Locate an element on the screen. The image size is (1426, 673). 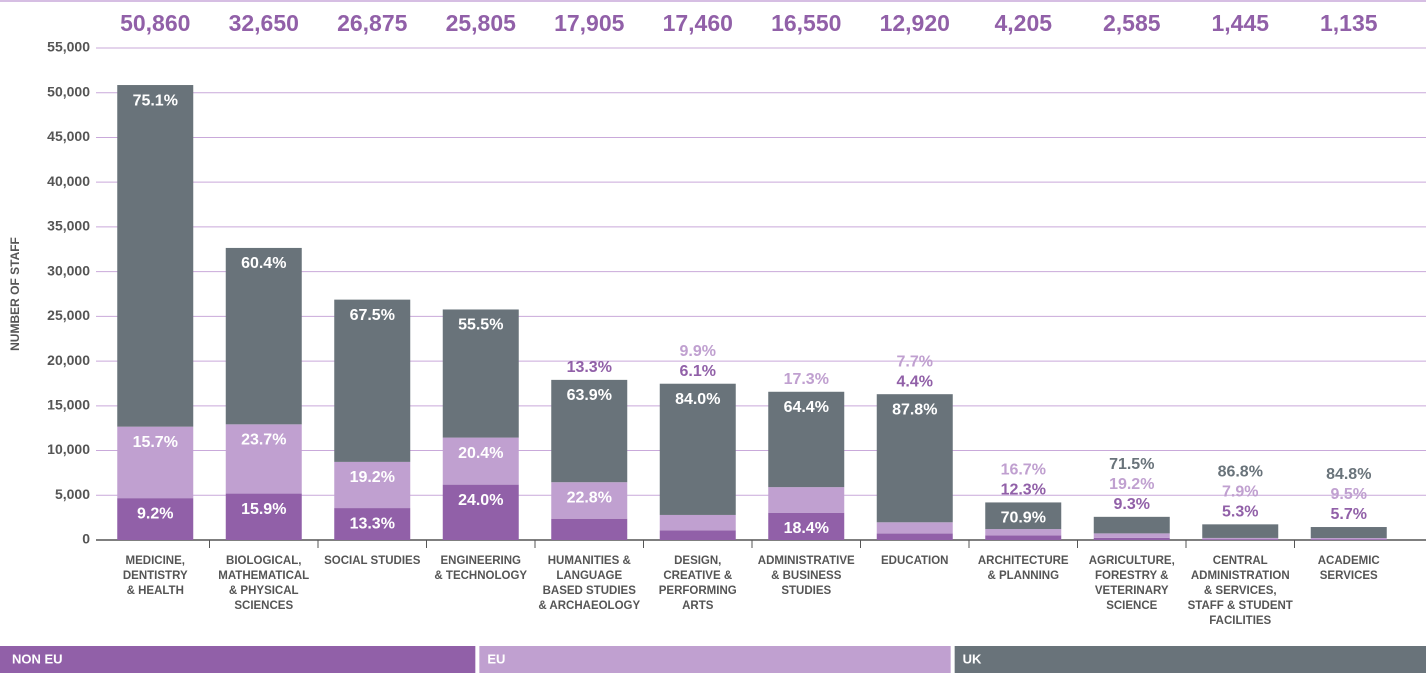
y-tick-label: 5,000 is located at coordinates (72, 494).